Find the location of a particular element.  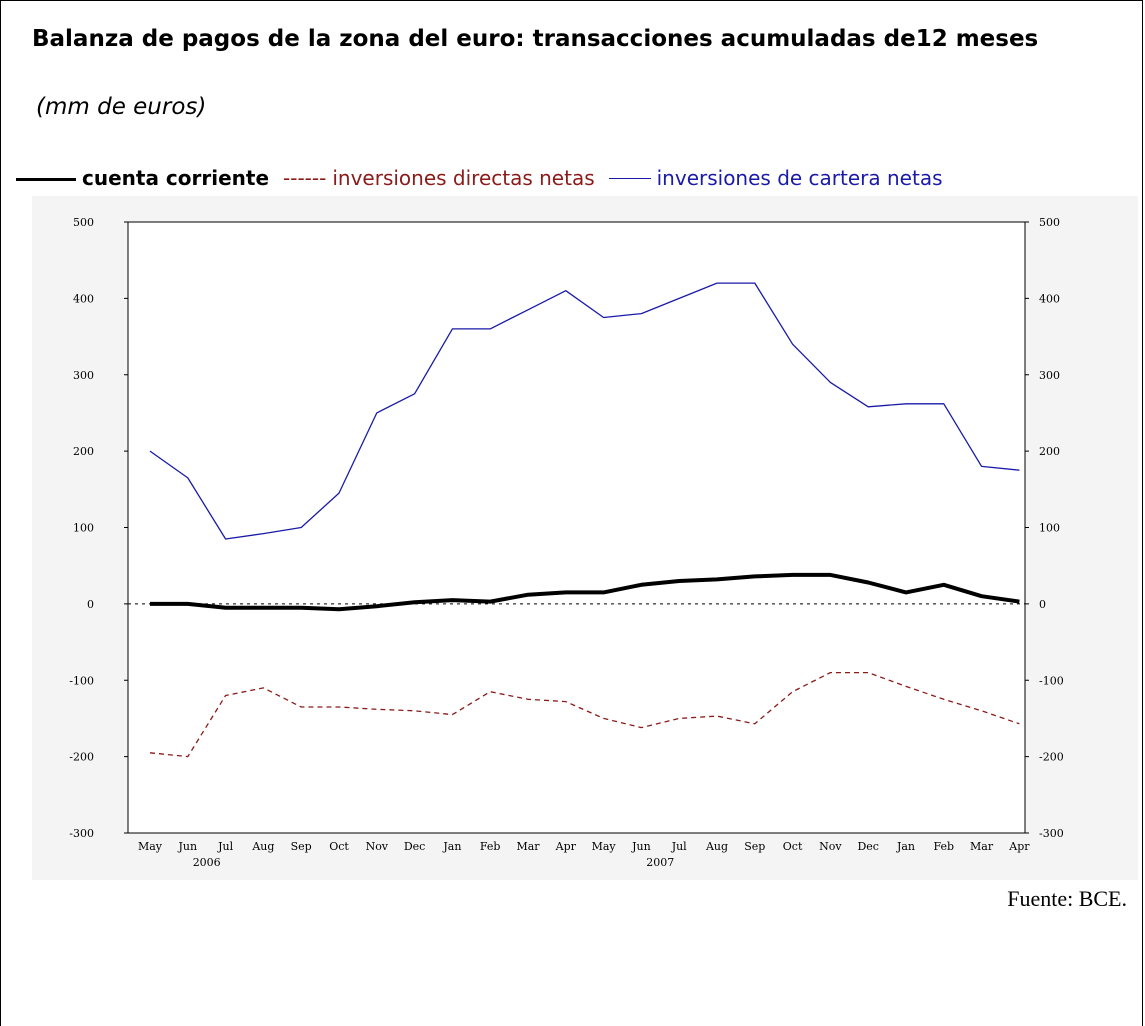

y-tick-label-right: 100 is located at coordinates (1049, 528).